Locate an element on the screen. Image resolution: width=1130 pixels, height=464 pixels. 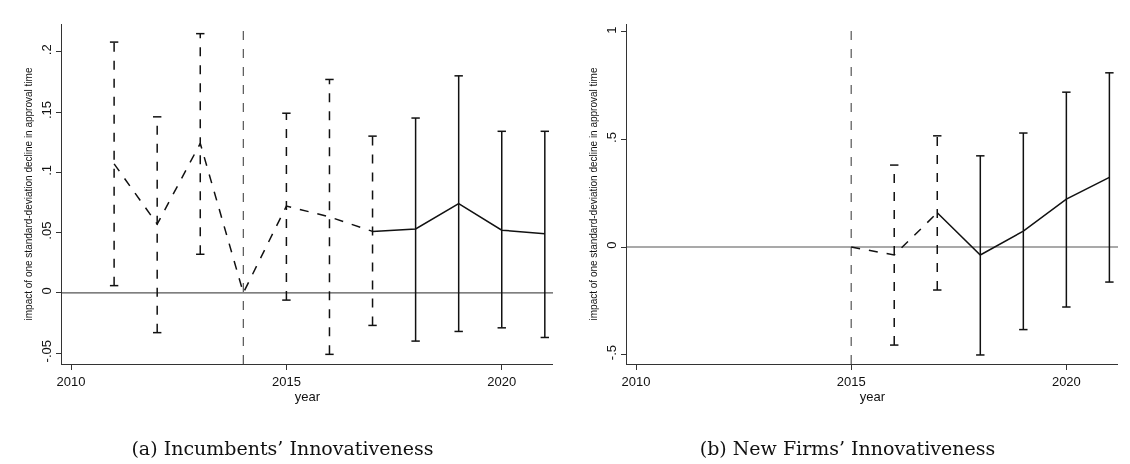
y-tick-label: -.5 is located at coordinates (611, 353).